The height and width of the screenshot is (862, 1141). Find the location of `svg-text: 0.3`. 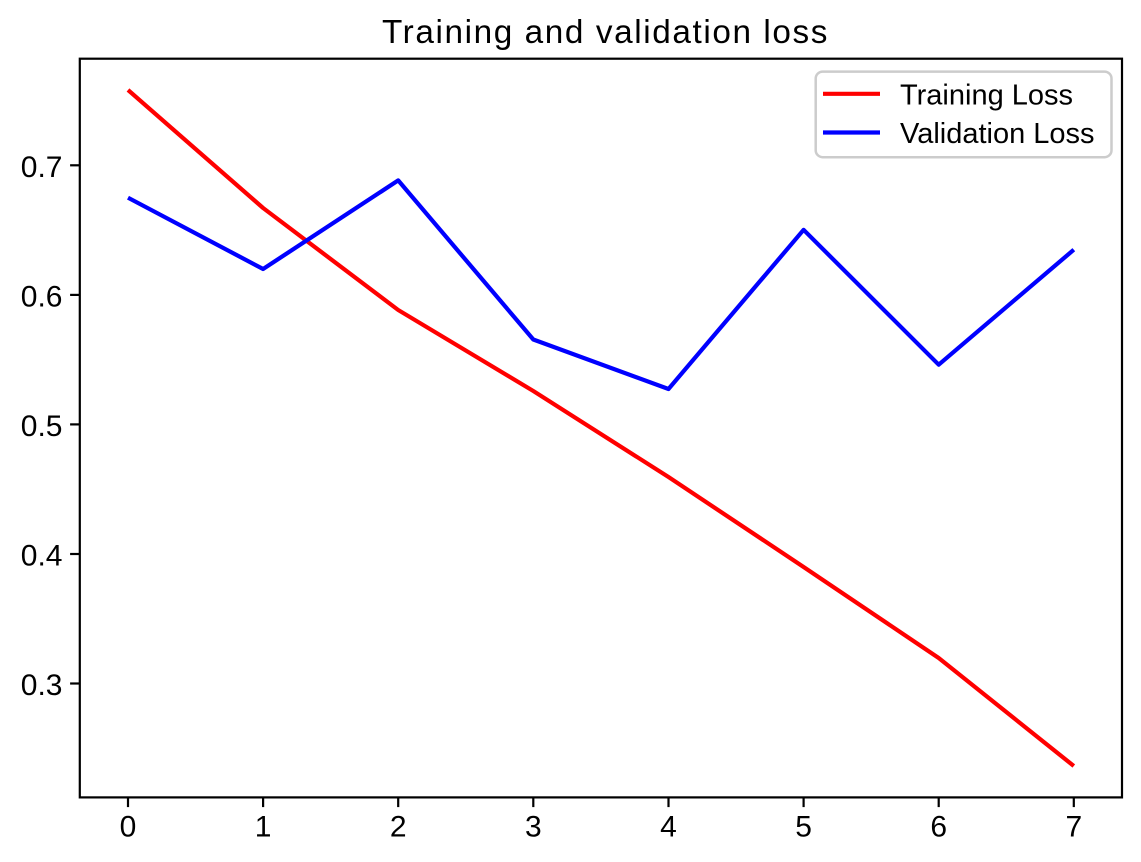

svg-text: 0.3 is located at coordinates (42, 685).